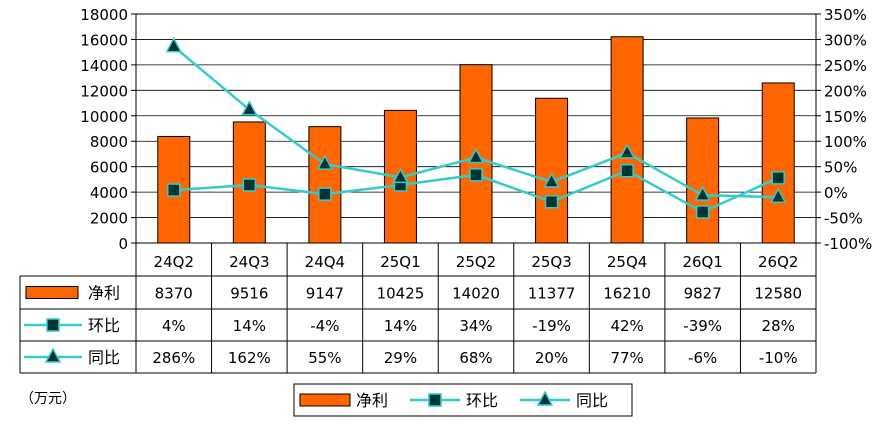 This screenshot has width=894, height=432. I want to click on y-right-tick-label: -50%, so click(843, 219).